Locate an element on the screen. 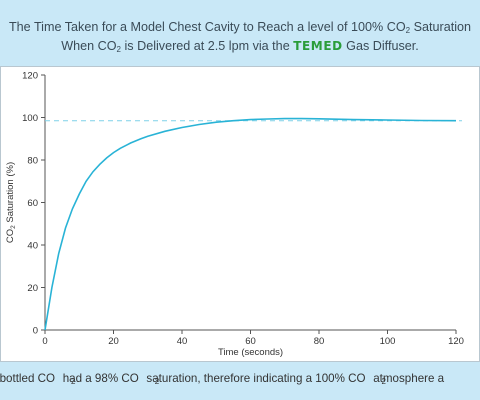  y-axis-label: CO2 Saturation (%) is located at coordinates (11, 202).